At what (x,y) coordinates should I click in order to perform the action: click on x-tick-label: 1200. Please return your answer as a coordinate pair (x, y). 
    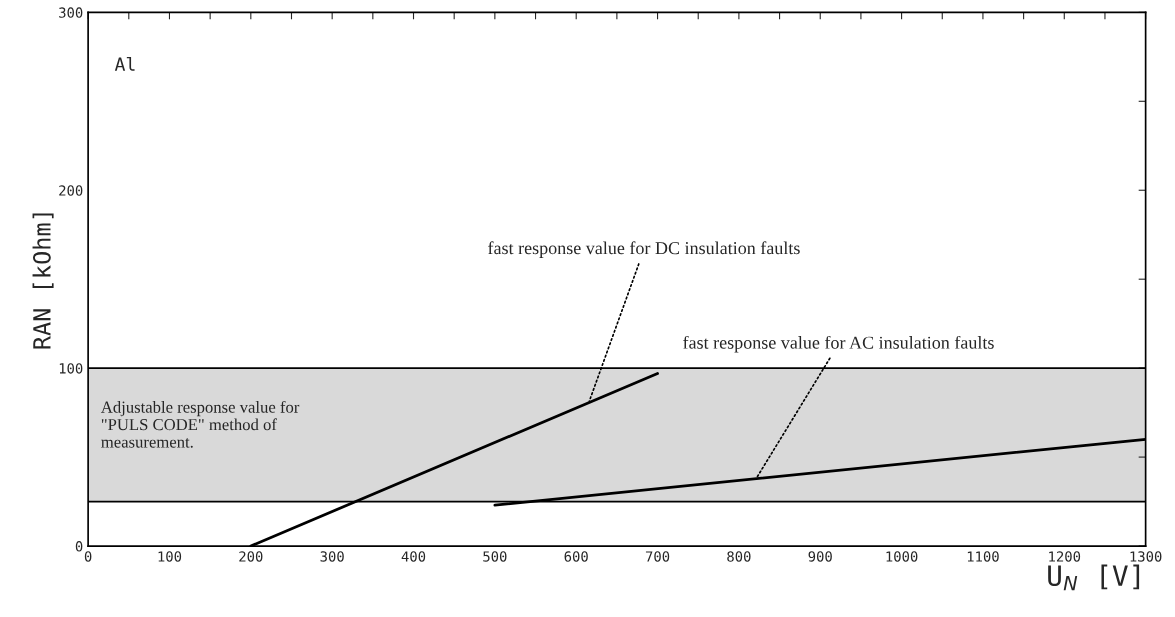
    Looking at the image, I should click on (1065, 556).